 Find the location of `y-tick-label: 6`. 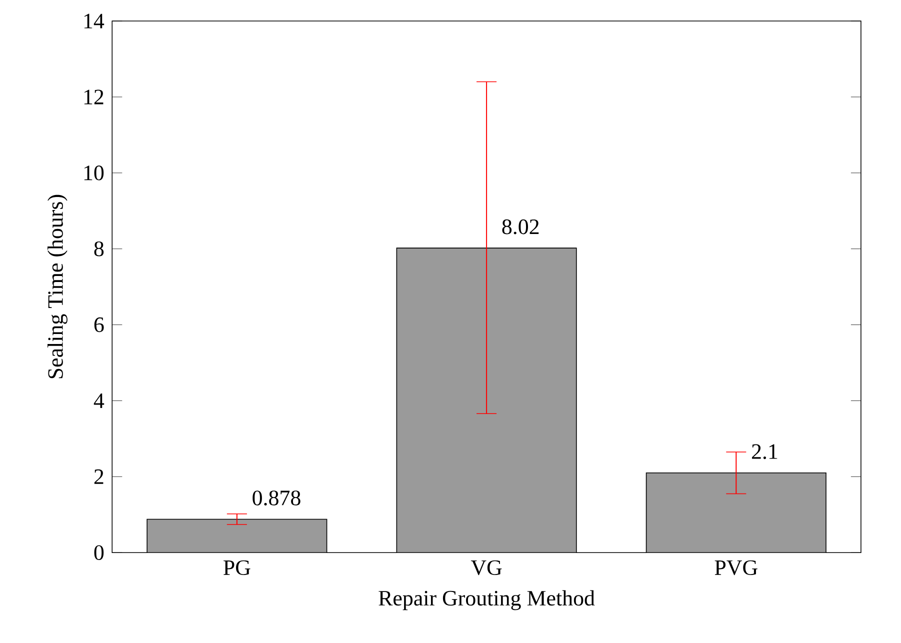

y-tick-label: 6 is located at coordinates (99, 325).